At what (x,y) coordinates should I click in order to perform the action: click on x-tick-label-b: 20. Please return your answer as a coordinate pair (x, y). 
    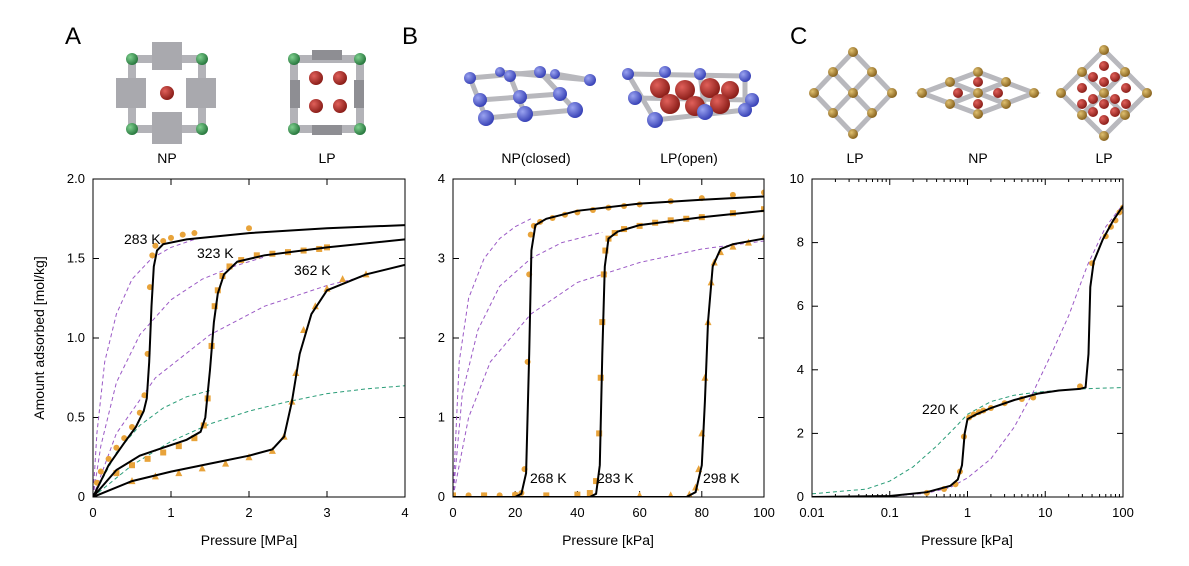
    Looking at the image, I should click on (515, 512).